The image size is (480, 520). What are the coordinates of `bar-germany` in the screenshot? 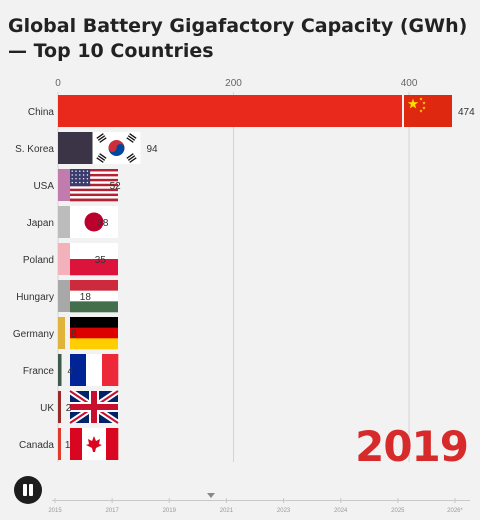 It's located at (62, 333).